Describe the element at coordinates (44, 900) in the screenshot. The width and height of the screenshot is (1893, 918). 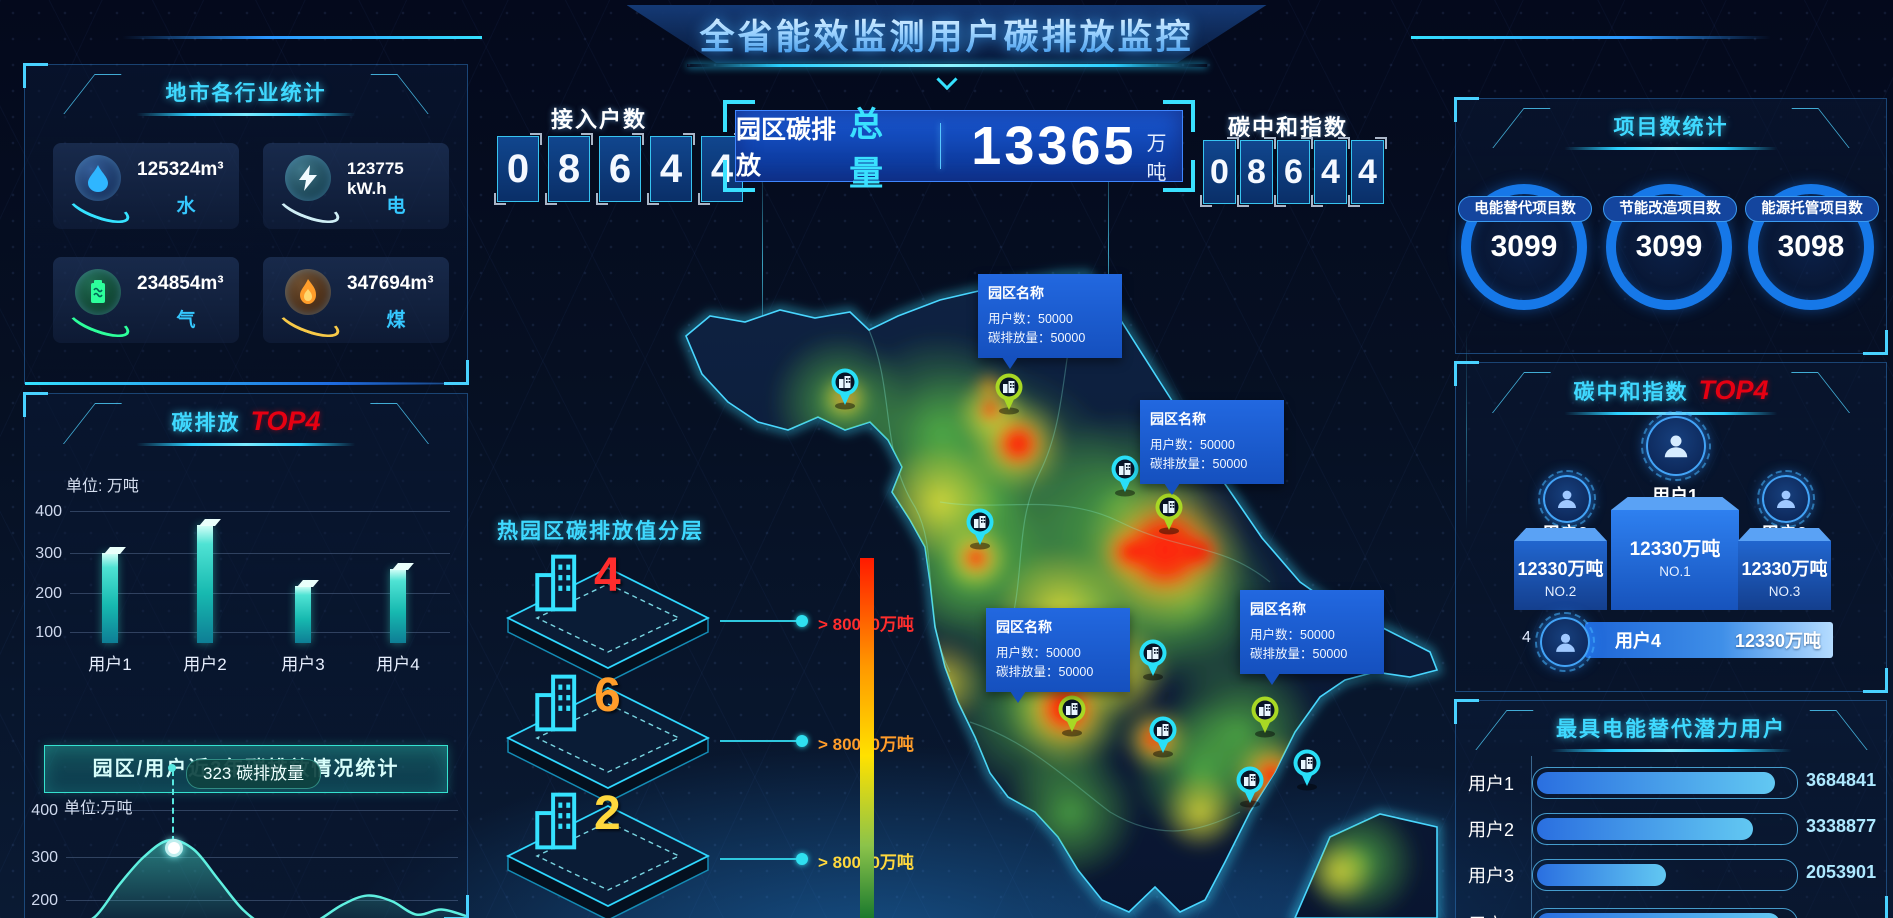
I see `y-tick: 200` at that location.